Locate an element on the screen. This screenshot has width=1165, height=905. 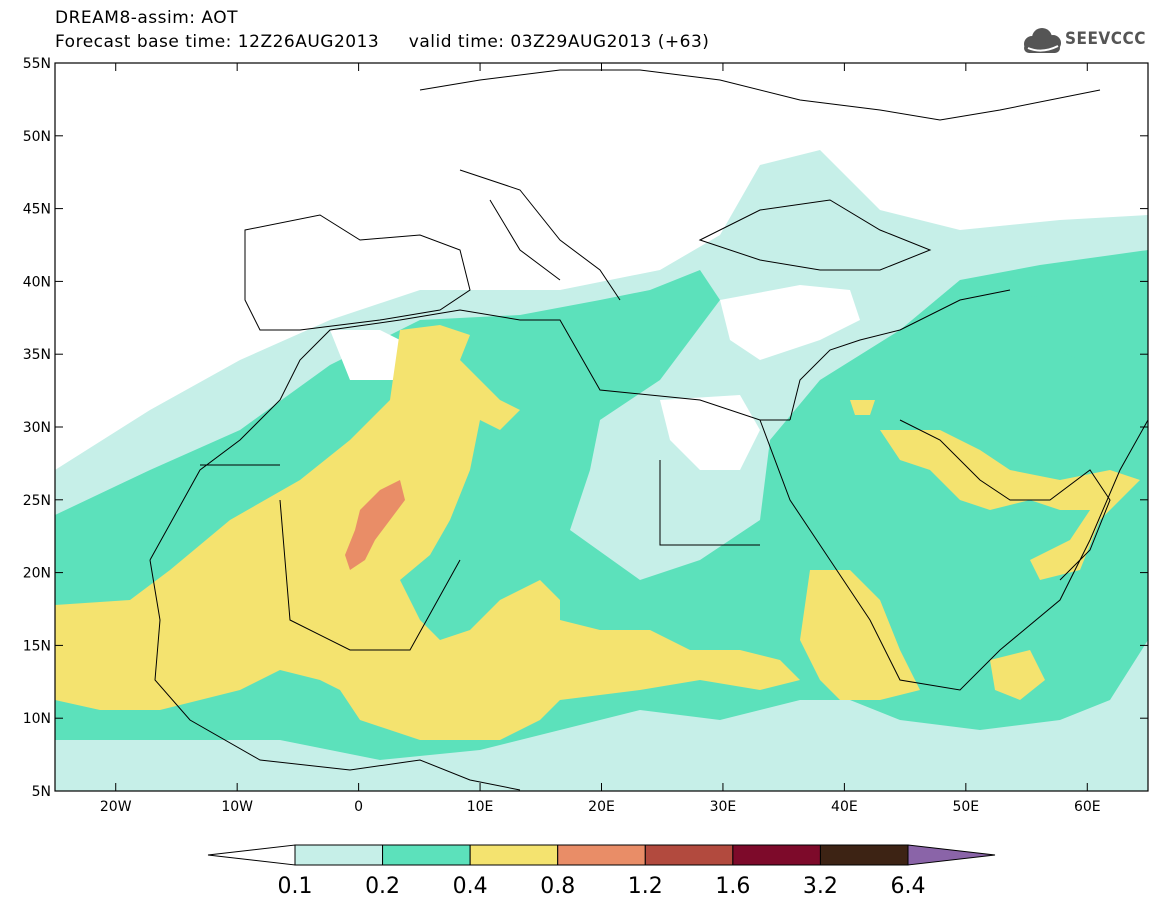
iberia-outline is located at coordinates (357, 272).